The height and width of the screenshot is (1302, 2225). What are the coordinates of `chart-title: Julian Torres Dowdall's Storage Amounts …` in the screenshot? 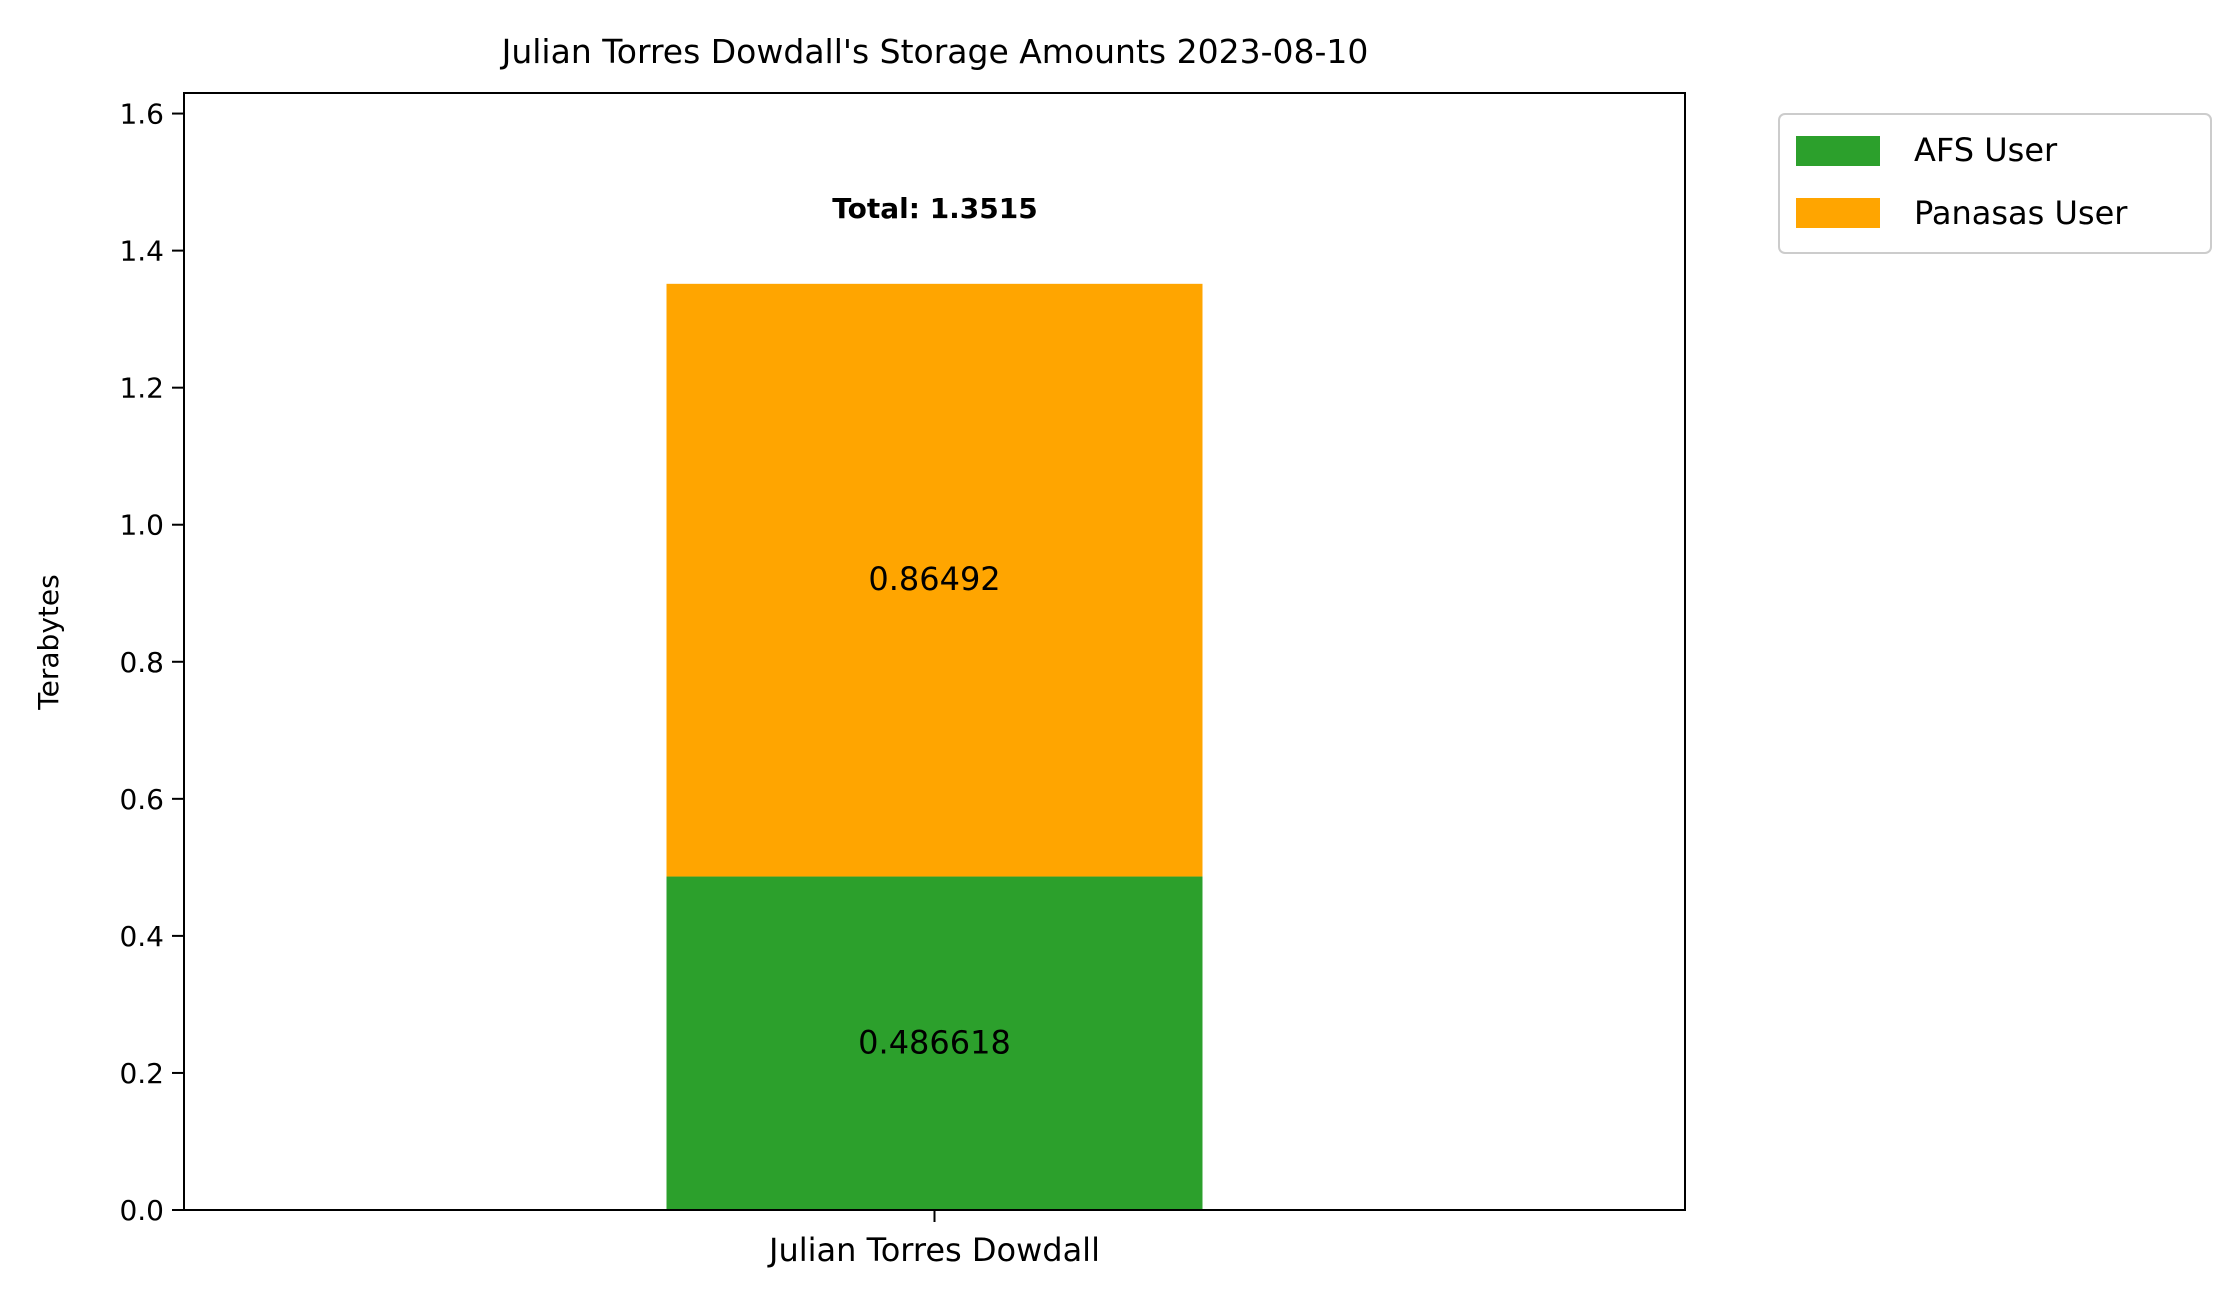 It's located at (934, 51).